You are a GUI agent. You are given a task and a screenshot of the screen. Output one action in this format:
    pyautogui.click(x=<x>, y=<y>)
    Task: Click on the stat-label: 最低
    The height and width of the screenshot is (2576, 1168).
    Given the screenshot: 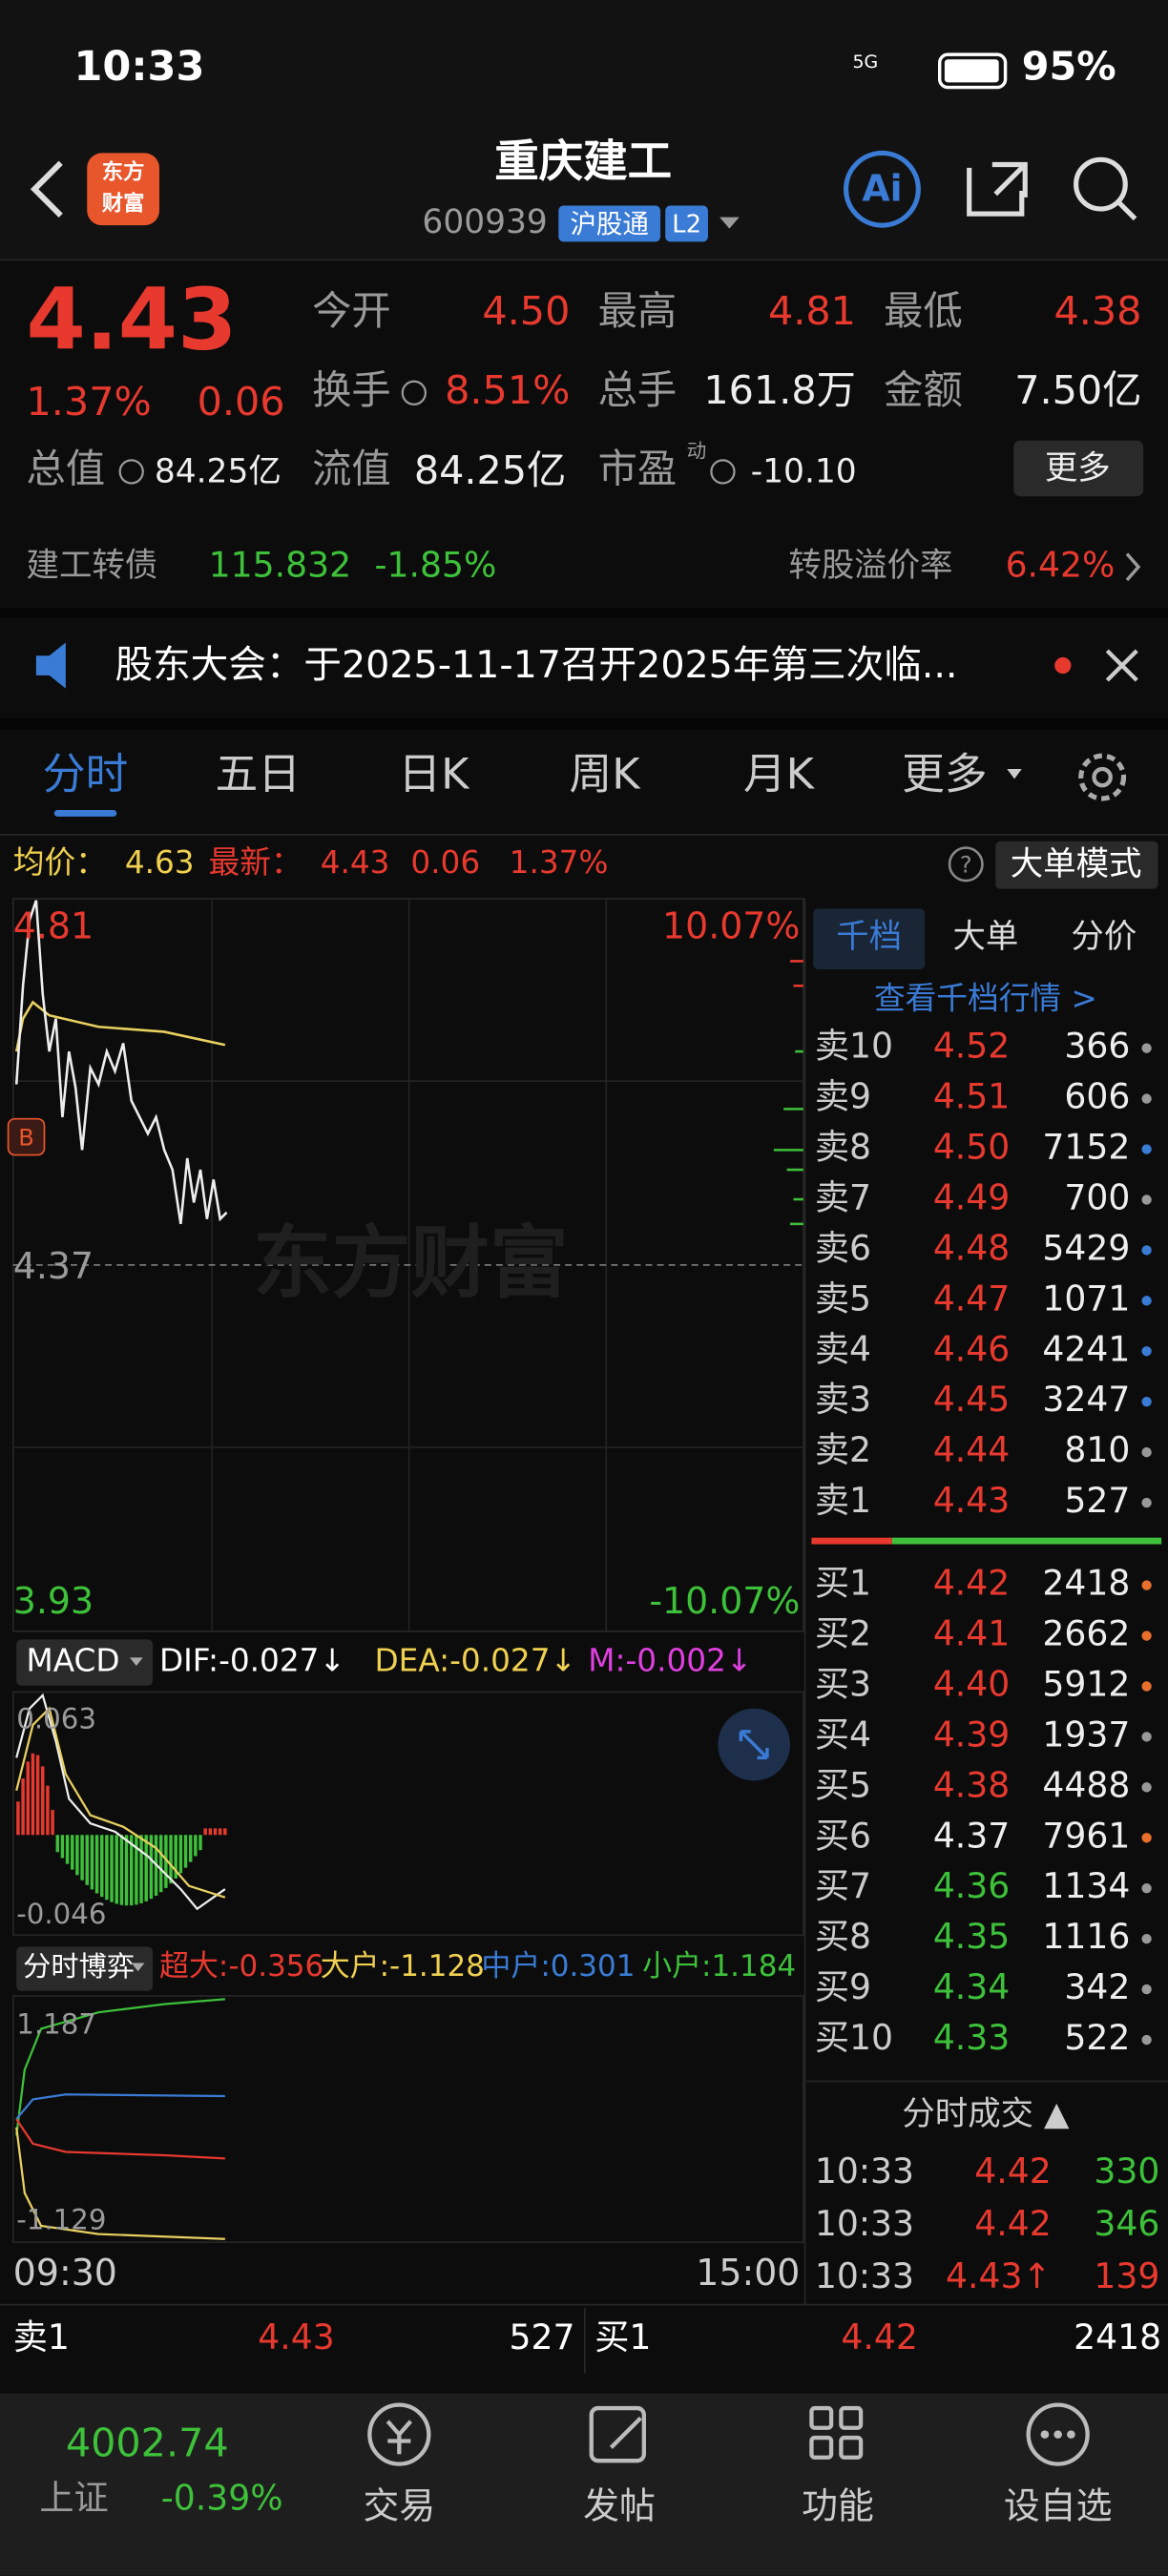 What is the action you would take?
    pyautogui.click(x=923, y=311)
    